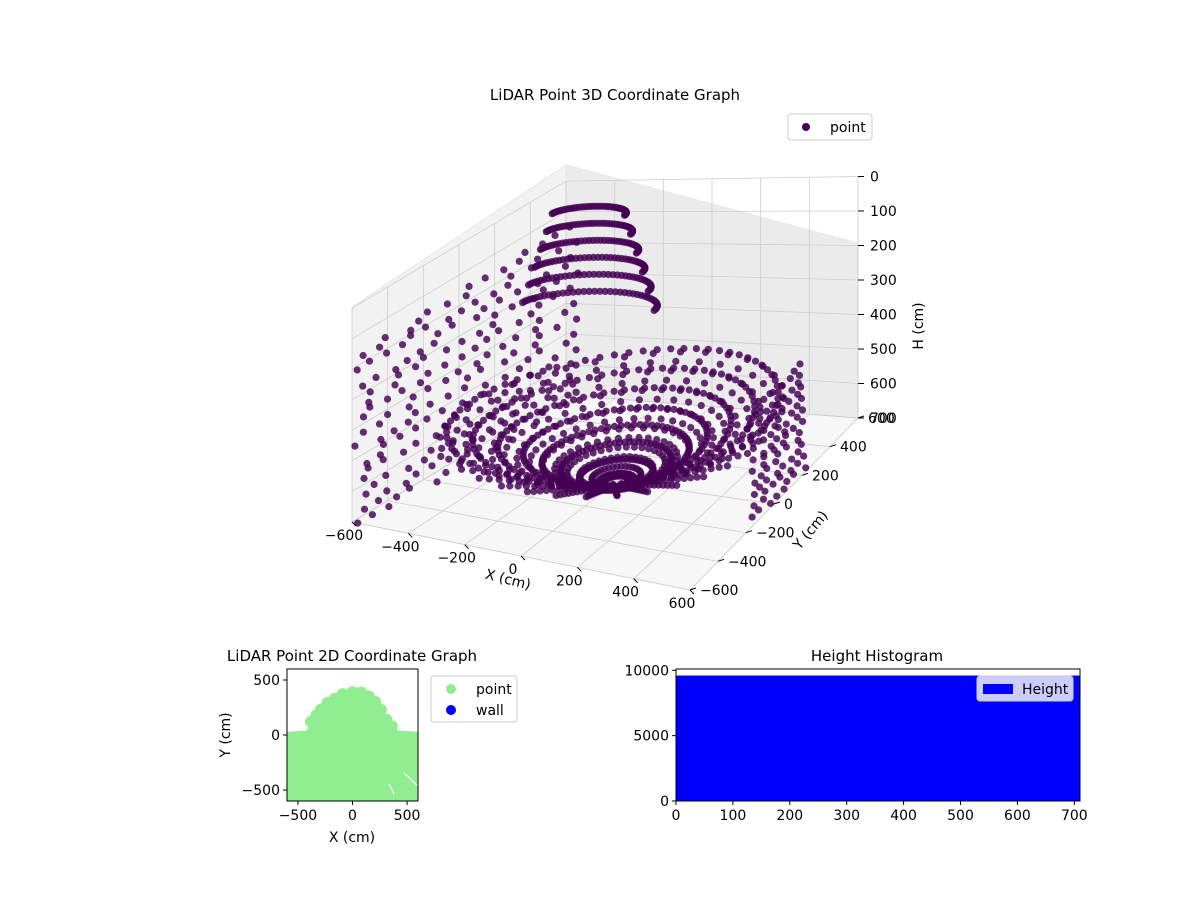 The image size is (1200, 904). Describe the element at coordinates (883, 212) in the screenshot. I see `z-tick-label-3d: 100` at that location.